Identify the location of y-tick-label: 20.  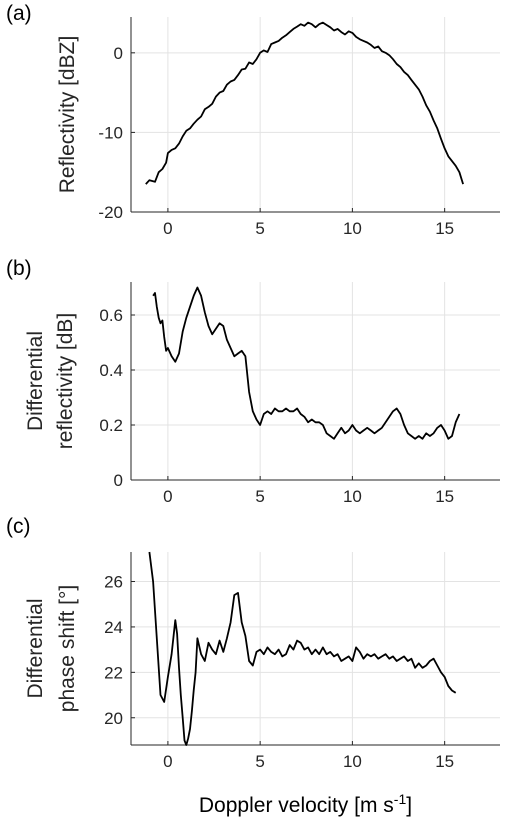
(113, 718).